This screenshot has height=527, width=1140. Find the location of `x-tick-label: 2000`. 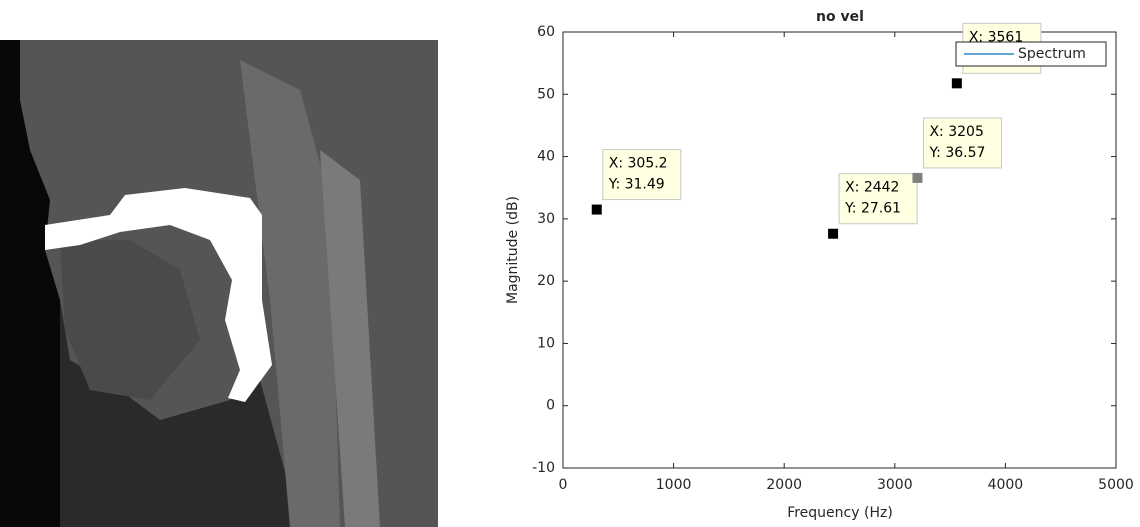

x-tick-label: 2000 is located at coordinates (784, 485).